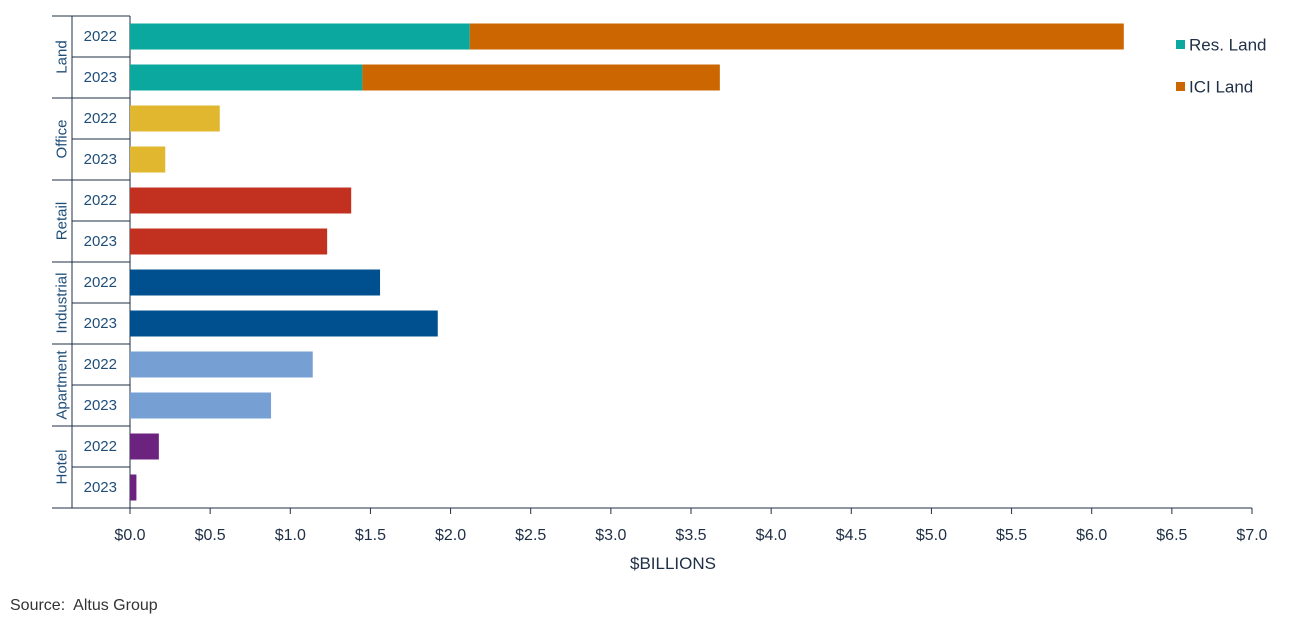  What do you see at coordinates (450, 535) in the screenshot?
I see `x-tick-label: $2.0` at bounding box center [450, 535].